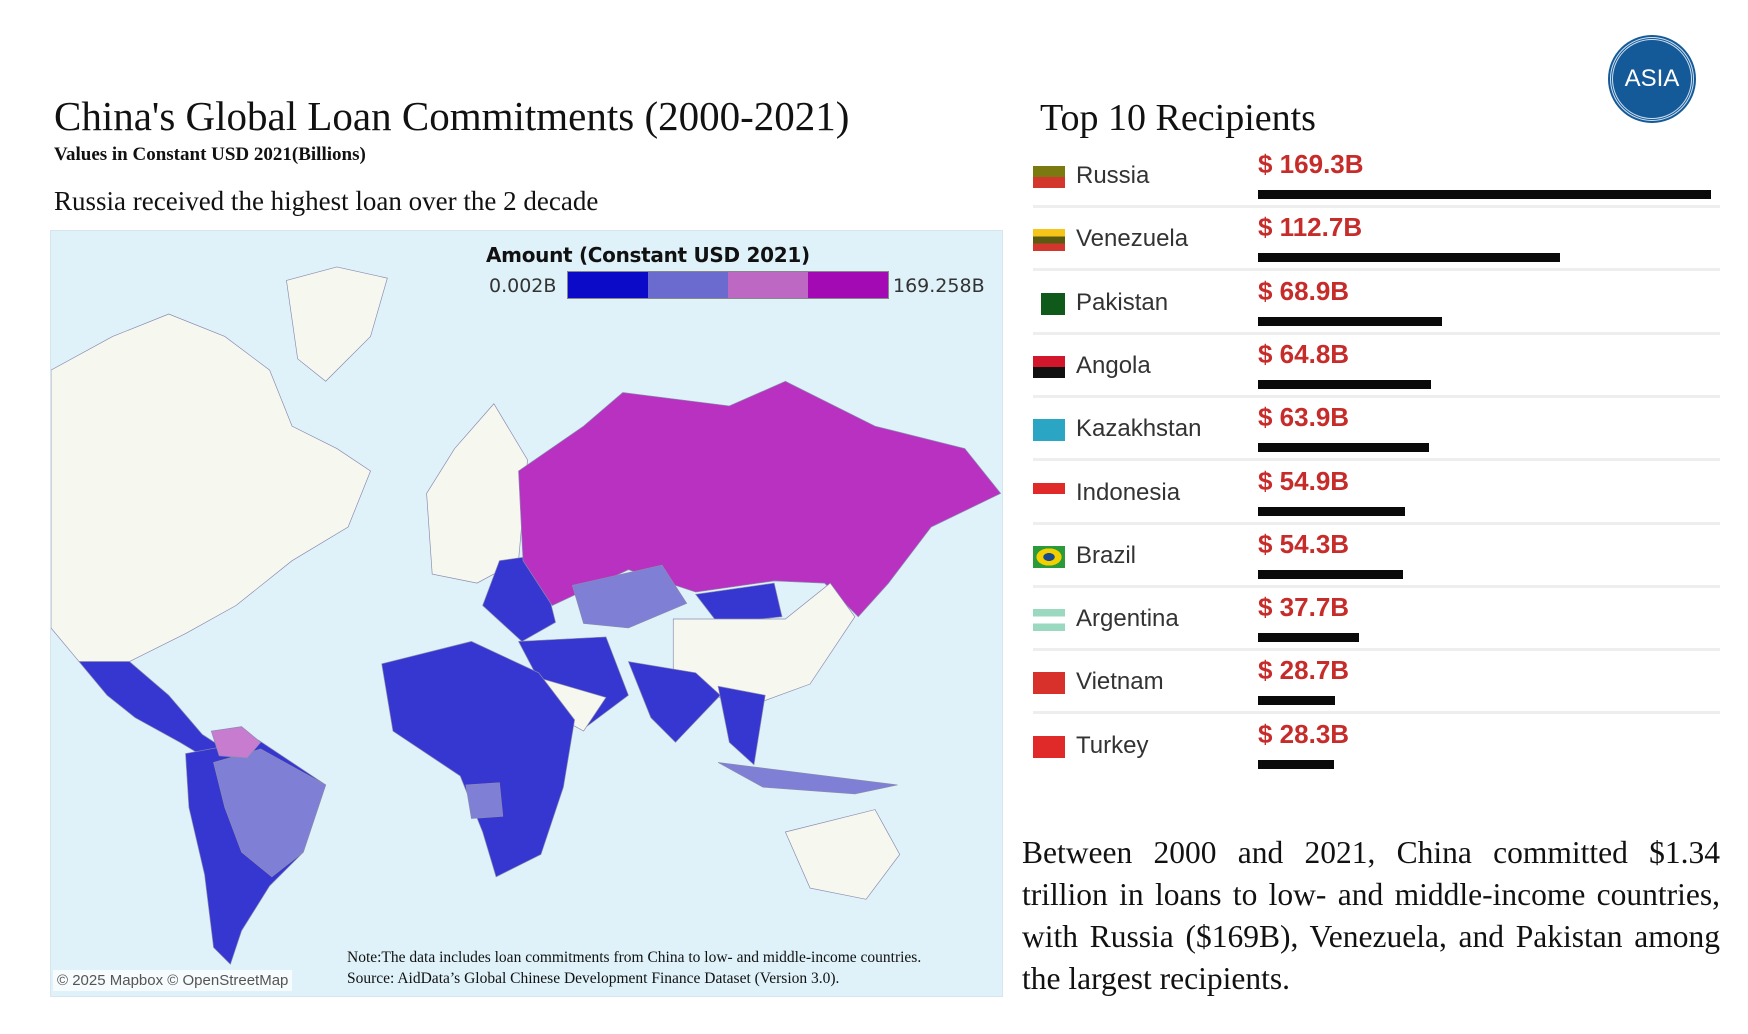  Describe the element at coordinates (1308, 638) in the screenshot. I see `bar-argentina` at that location.